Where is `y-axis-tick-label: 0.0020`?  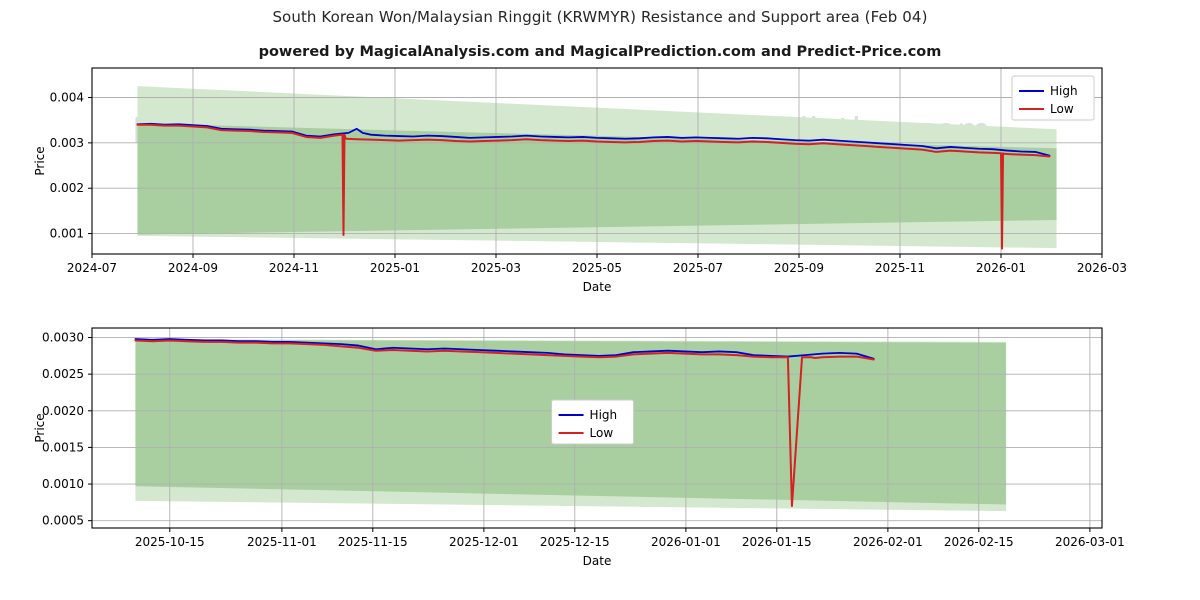 y-axis-tick-label: 0.0020 is located at coordinates (63, 411).